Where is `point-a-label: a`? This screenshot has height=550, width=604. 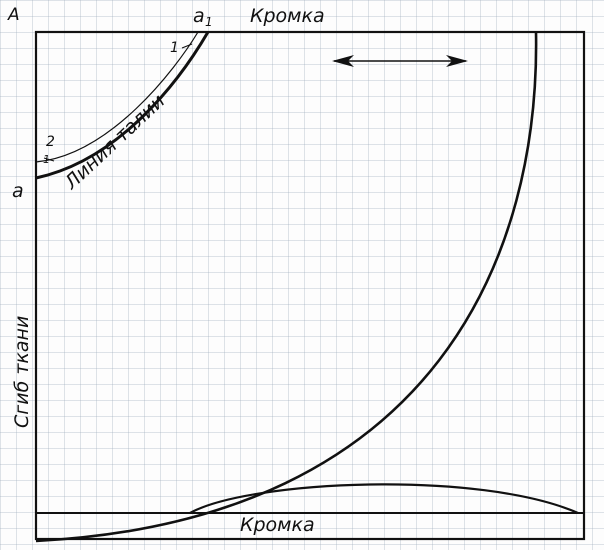
point-a-label: a is located at coordinates (18, 191).